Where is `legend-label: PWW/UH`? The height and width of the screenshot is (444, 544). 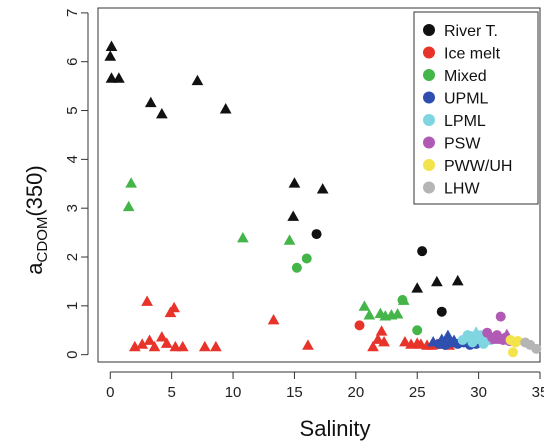
legend-label: PWW/UH is located at coordinates (478, 166).